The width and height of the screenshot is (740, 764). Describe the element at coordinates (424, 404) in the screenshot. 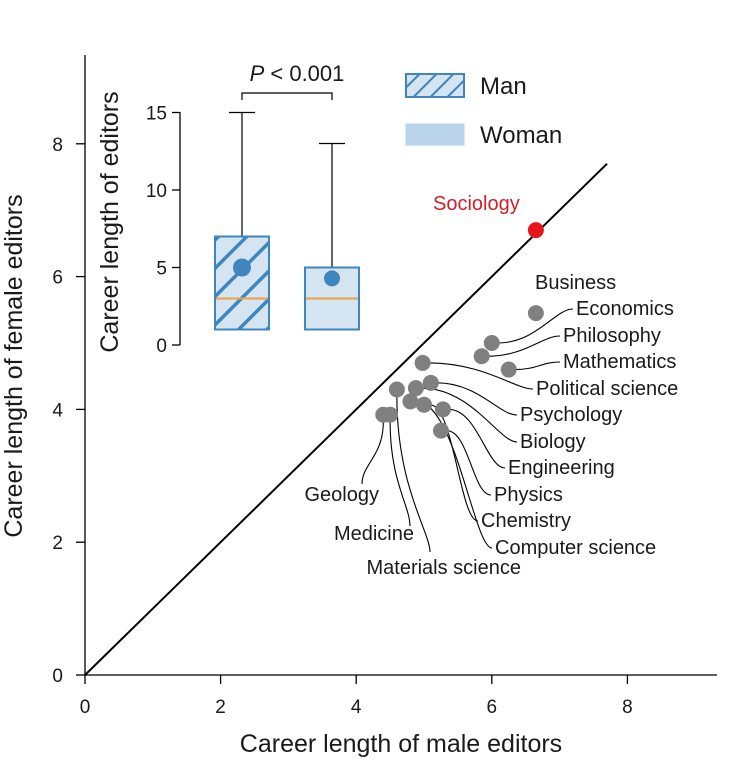

I see `scatter-point-chemistry` at that location.